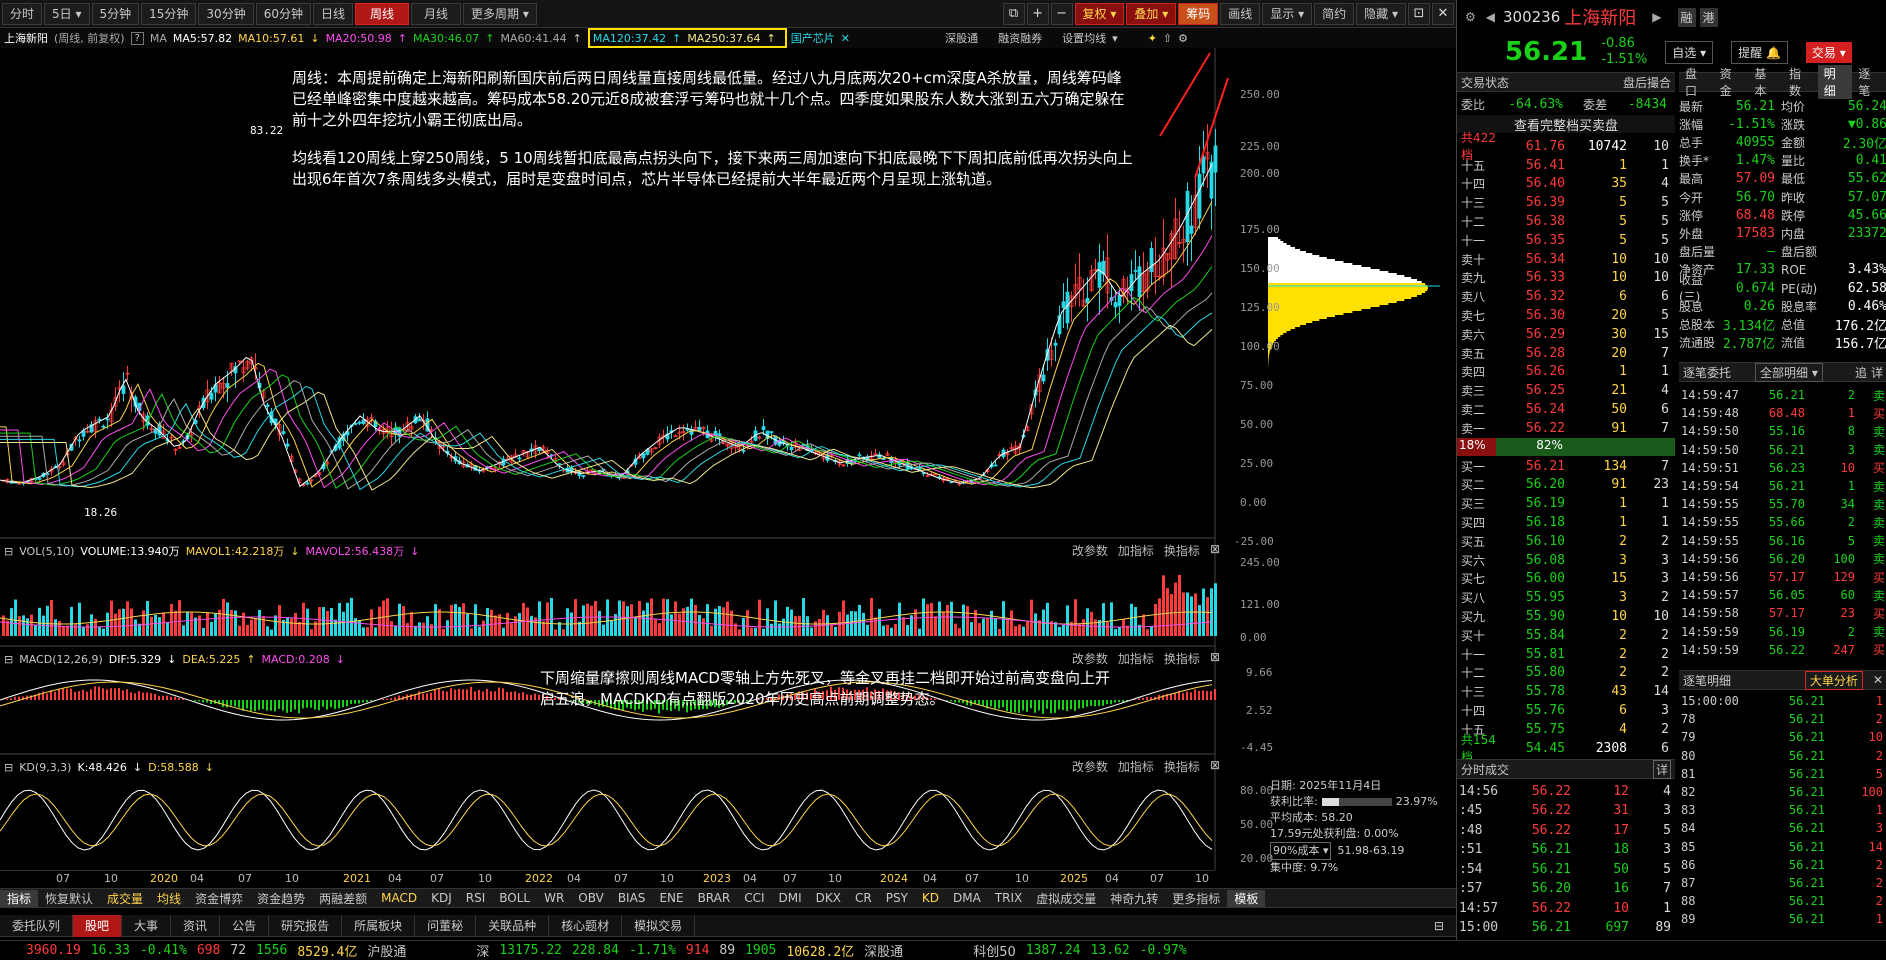  Describe the element at coordinates (1760, 82) in the screenshot. I see `stats-tab: 基本` at that location.